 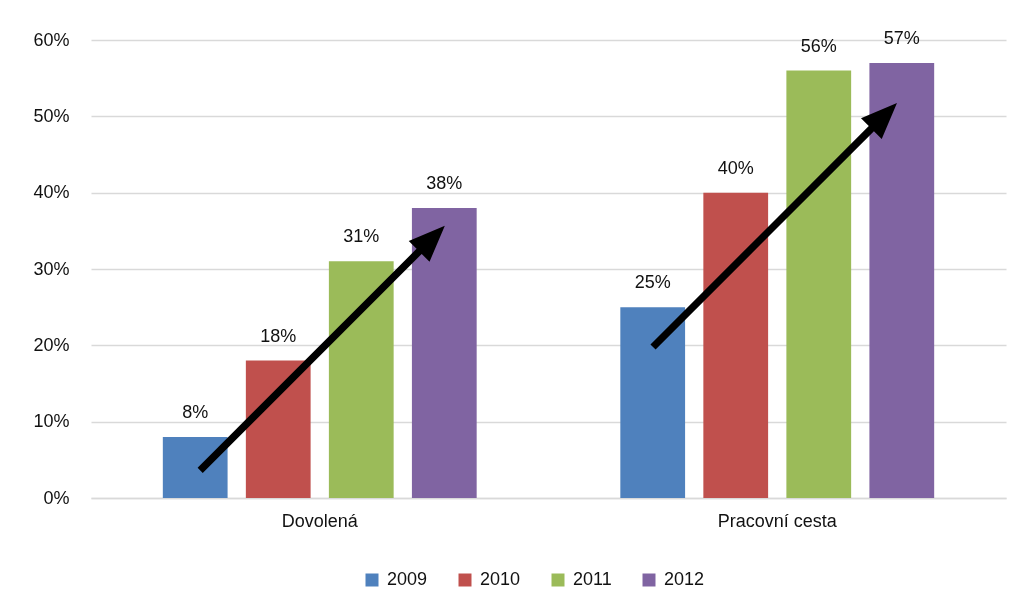 I want to click on data-label: 57%, so click(x=901, y=37).